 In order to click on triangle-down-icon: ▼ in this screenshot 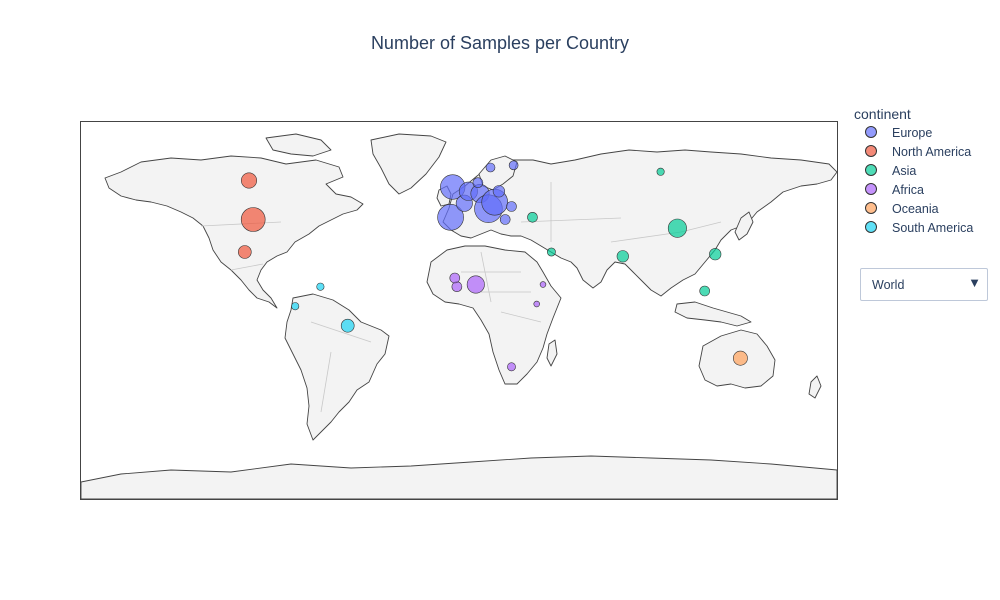, I will do `click(974, 282)`.